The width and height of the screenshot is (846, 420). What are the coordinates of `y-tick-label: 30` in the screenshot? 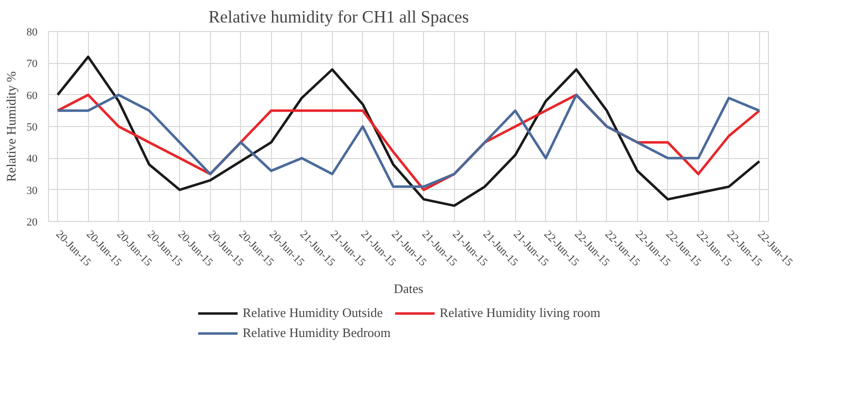 It's located at (32, 190).